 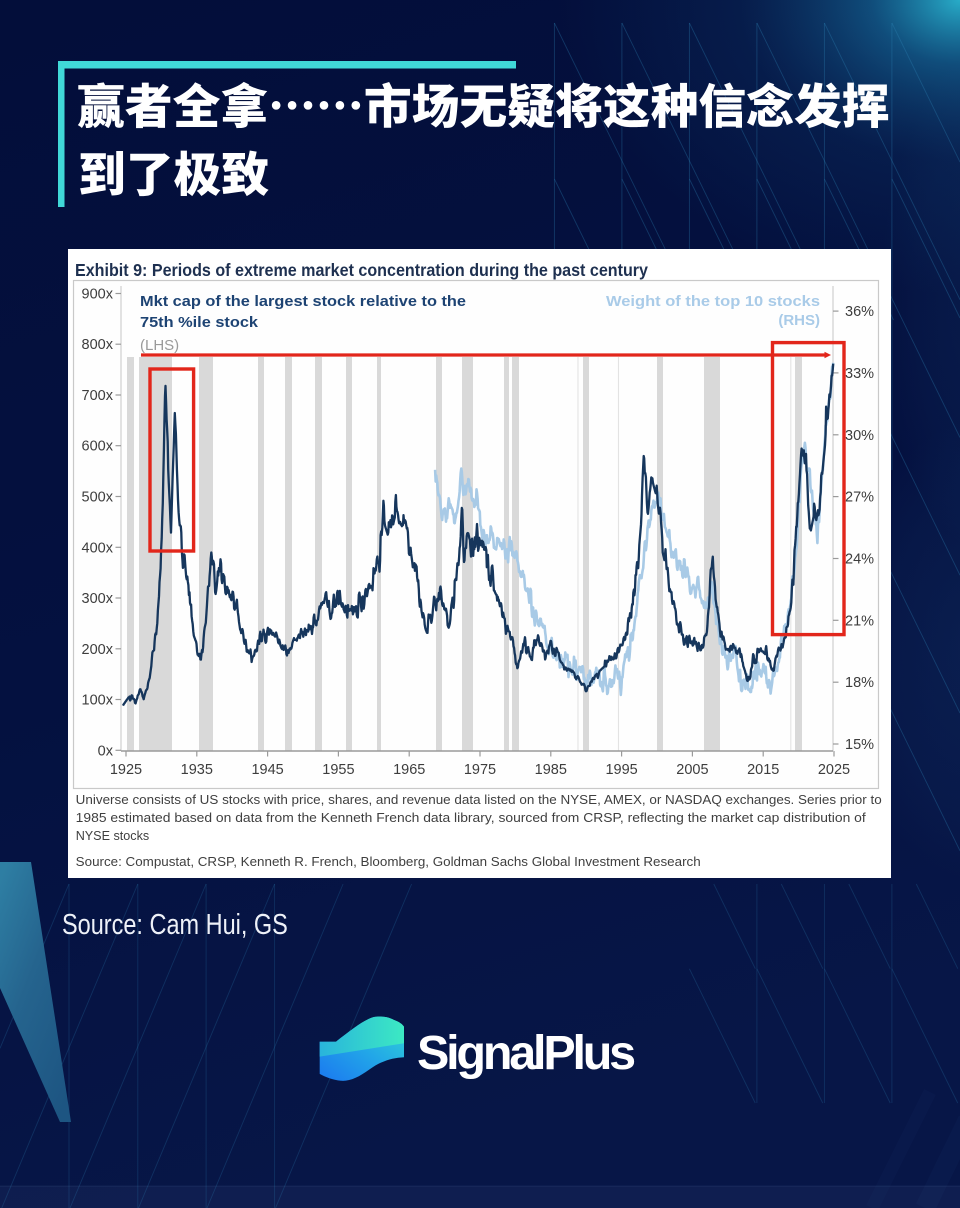 What do you see at coordinates (859, 560) in the screenshot?
I see `svg-text: 24%` at bounding box center [859, 560].